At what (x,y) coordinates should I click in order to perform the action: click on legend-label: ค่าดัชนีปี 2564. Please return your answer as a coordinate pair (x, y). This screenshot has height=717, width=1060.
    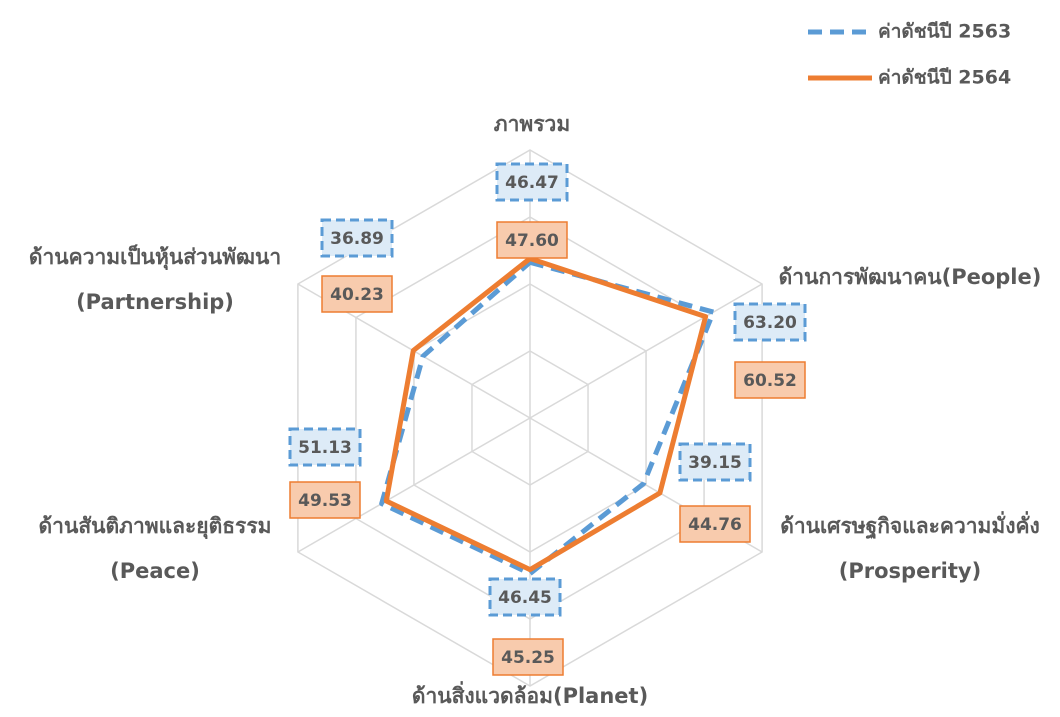
    Looking at the image, I should click on (944, 78).